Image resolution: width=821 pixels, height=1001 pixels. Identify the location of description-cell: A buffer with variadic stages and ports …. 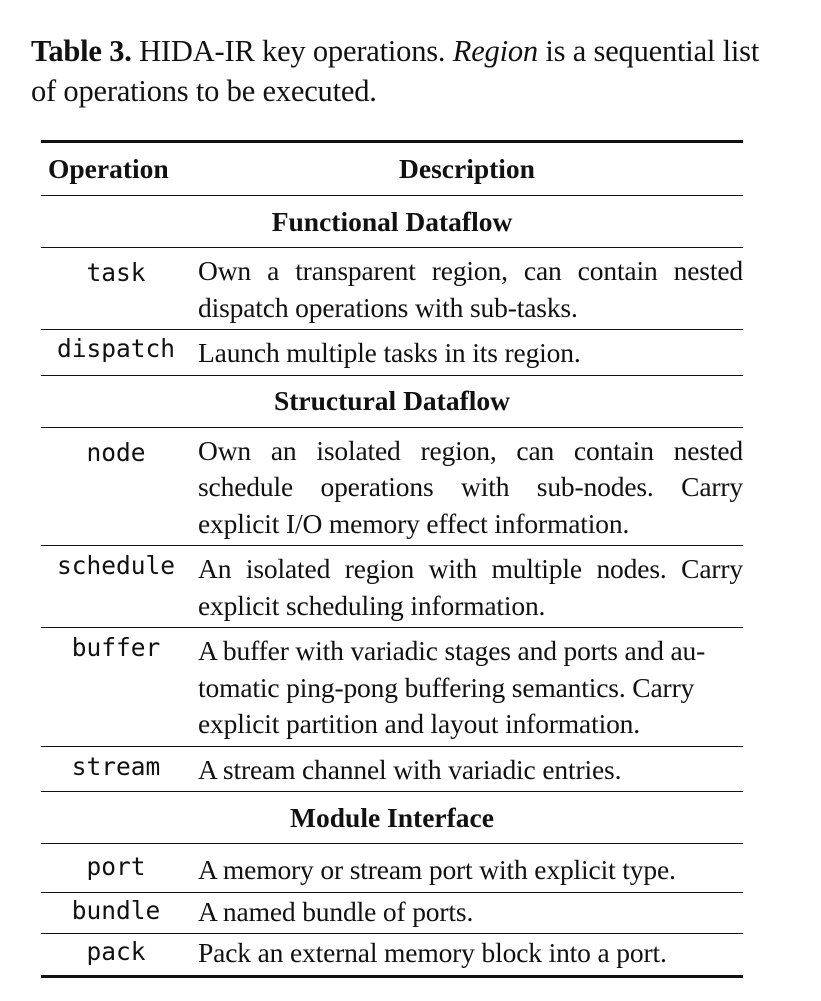
(467, 687).